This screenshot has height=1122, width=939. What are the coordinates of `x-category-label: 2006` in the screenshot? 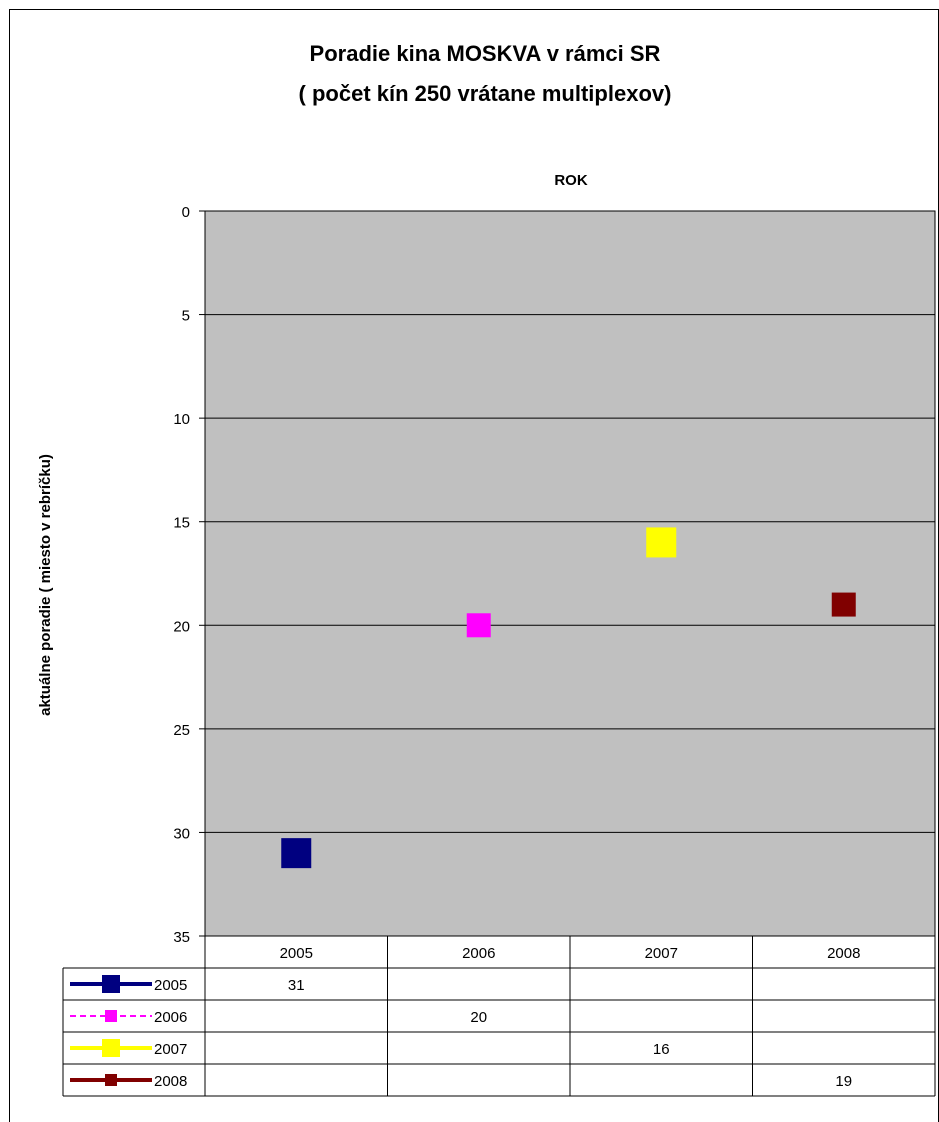 It's located at (478, 953).